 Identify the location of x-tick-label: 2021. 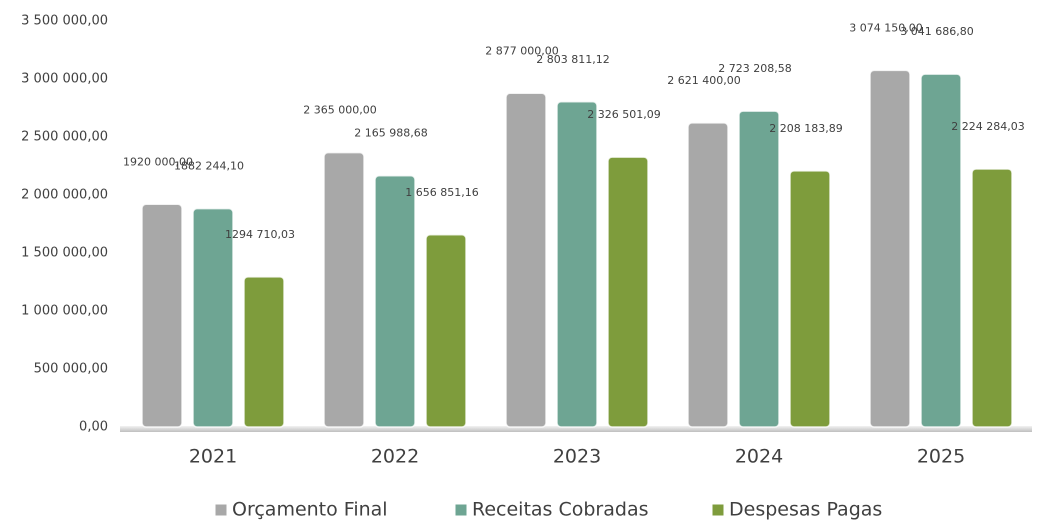
(213, 457).